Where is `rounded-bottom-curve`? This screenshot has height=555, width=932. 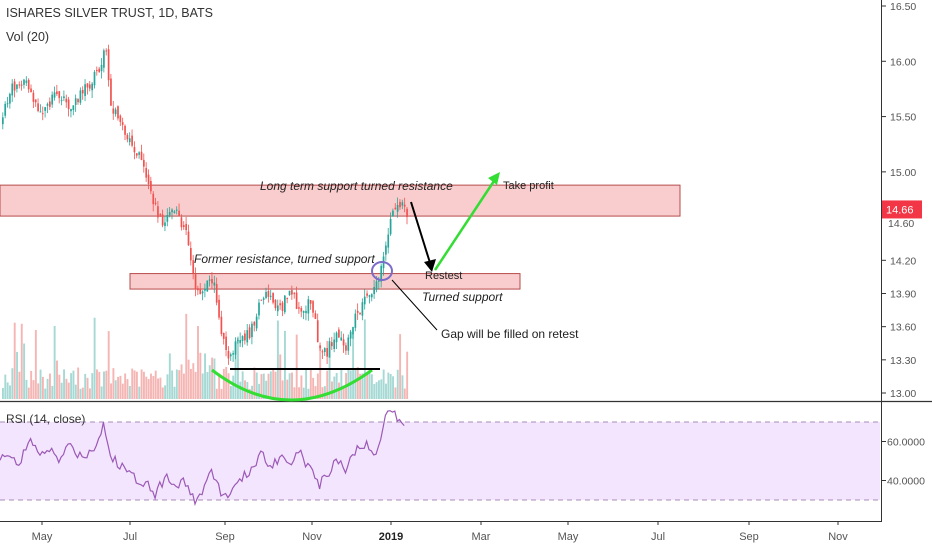
rounded-bottom-curve is located at coordinates (292, 385).